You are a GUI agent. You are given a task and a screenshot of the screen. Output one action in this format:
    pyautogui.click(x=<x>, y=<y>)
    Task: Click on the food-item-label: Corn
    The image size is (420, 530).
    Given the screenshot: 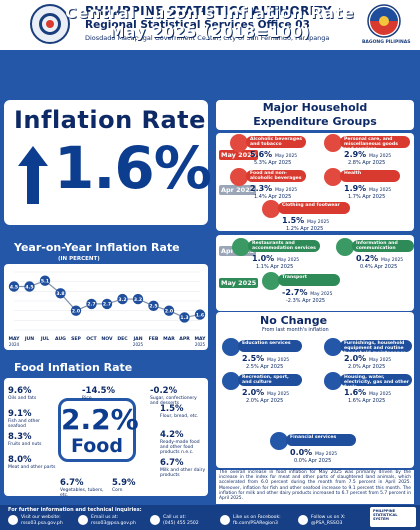 What is the action you would take?
    pyautogui.click(x=117, y=490)
    